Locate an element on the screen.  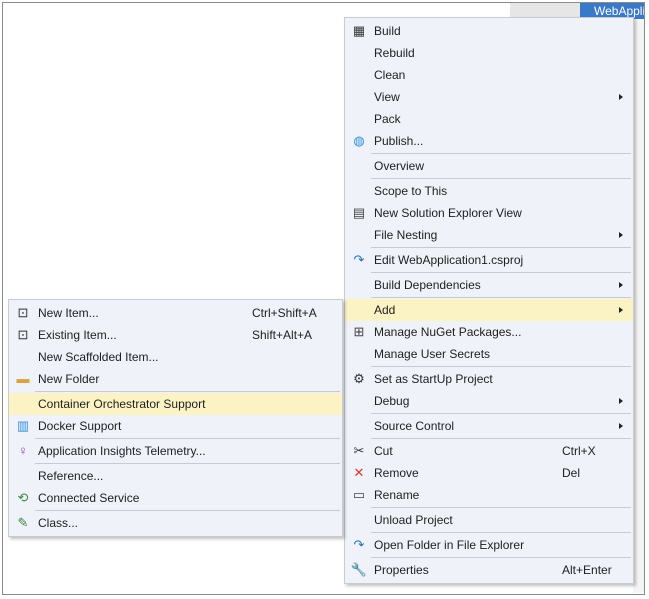
menu-item-view: View is located at coordinates (489, 97).